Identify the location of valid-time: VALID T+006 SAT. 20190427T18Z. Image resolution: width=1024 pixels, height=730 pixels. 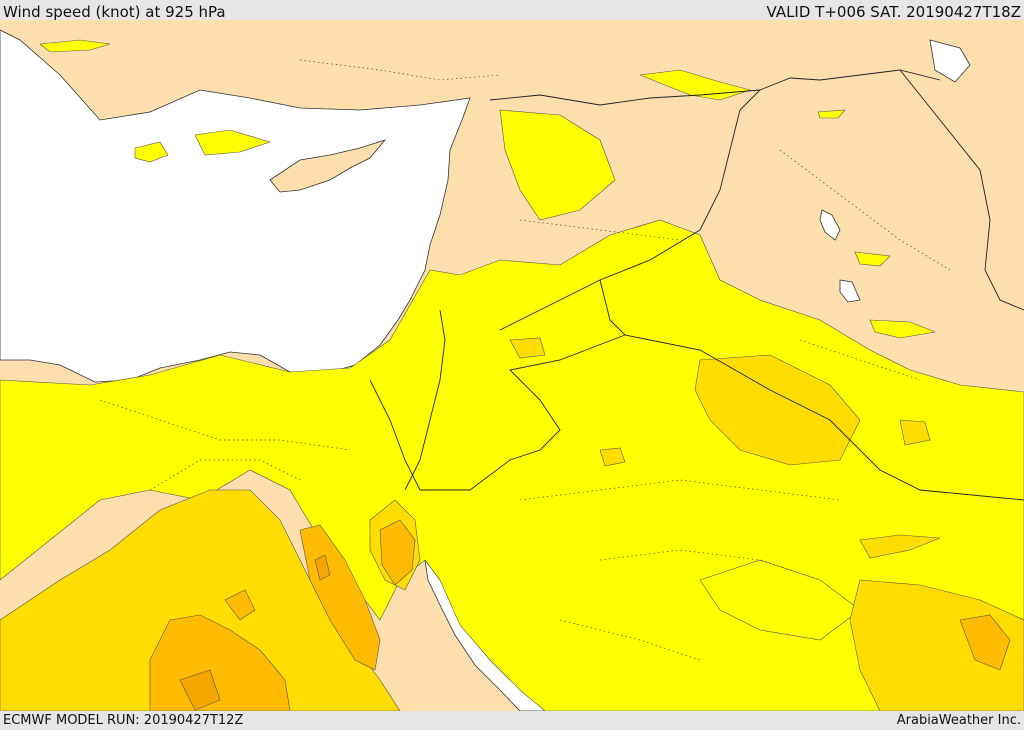
(893, 12).